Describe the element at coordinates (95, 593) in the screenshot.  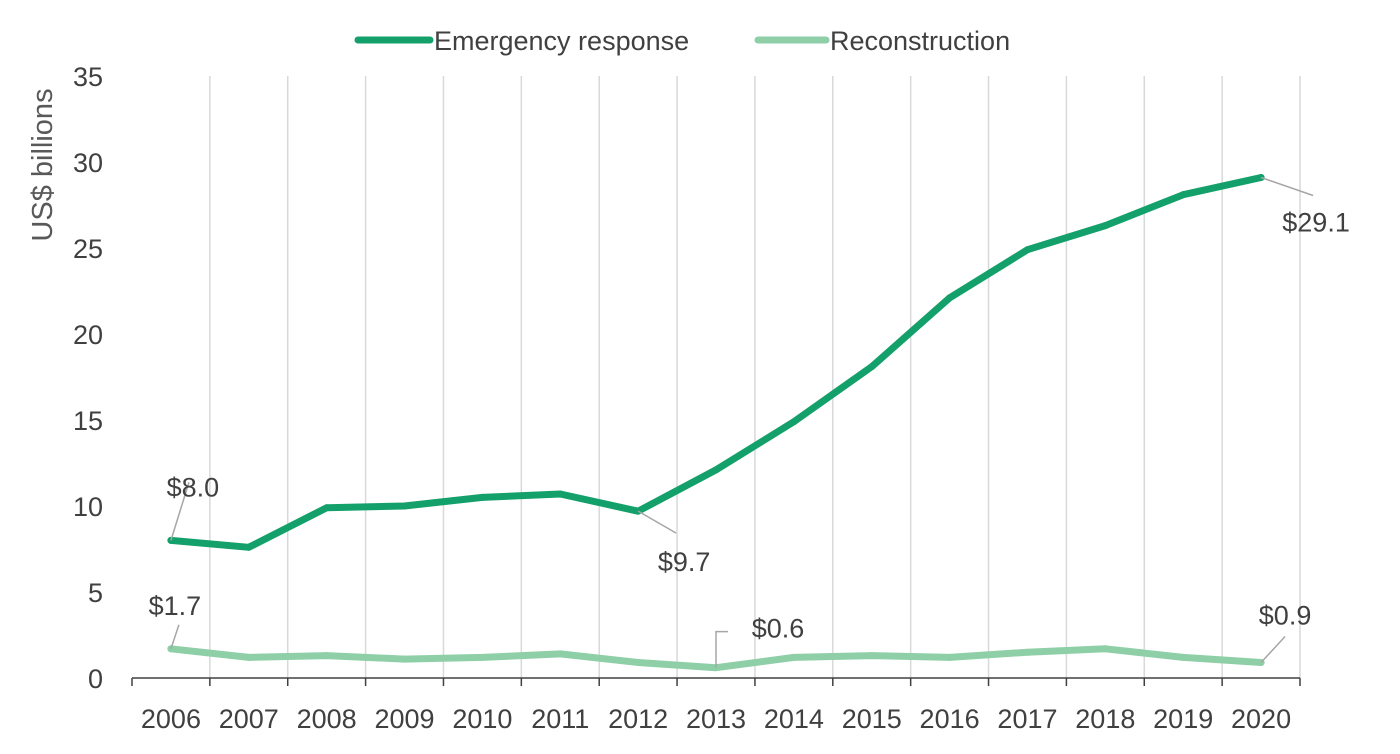
I see `y-tick-label: 5` at that location.